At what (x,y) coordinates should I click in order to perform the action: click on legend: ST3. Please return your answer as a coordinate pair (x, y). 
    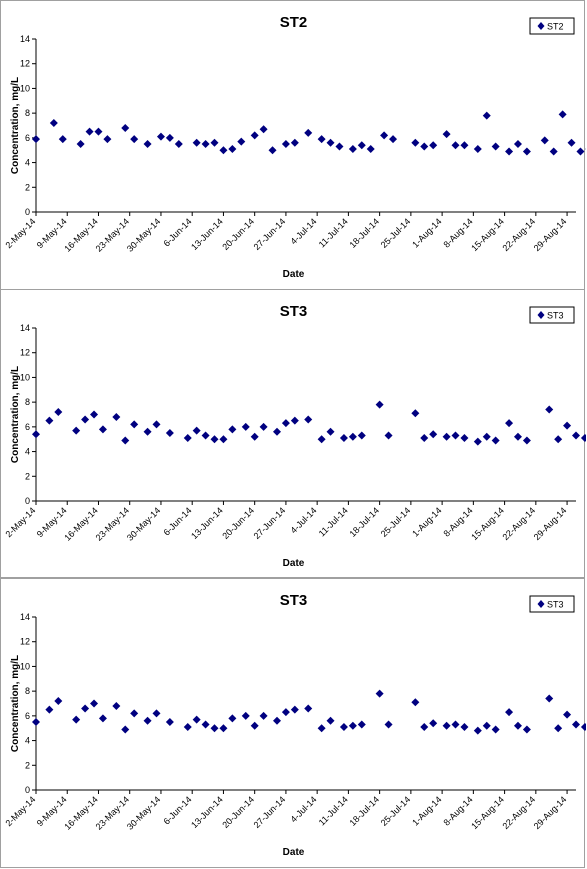
    Looking at the image, I should click on (552, 315).